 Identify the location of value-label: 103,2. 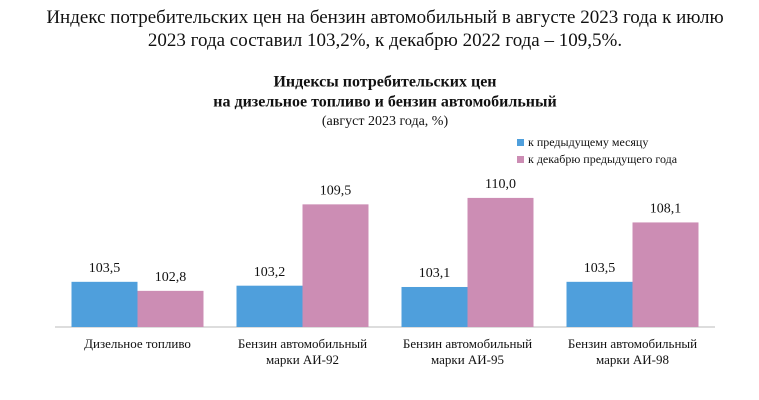
(270, 272).